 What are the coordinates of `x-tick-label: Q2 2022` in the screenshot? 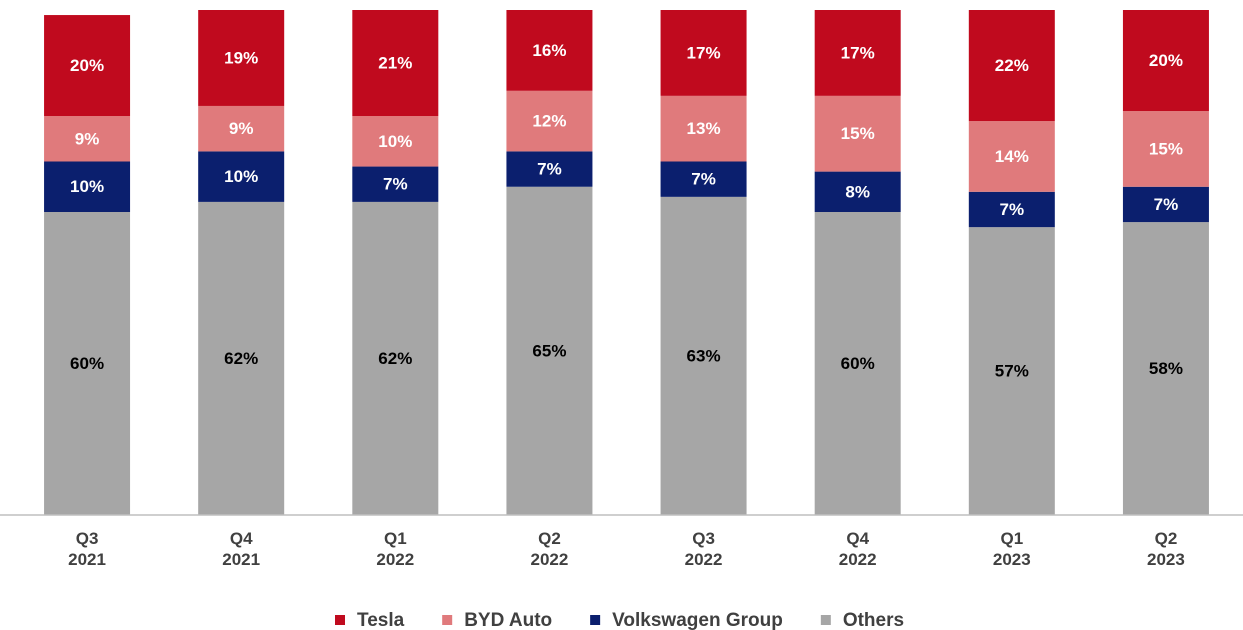 It's located at (550, 549).